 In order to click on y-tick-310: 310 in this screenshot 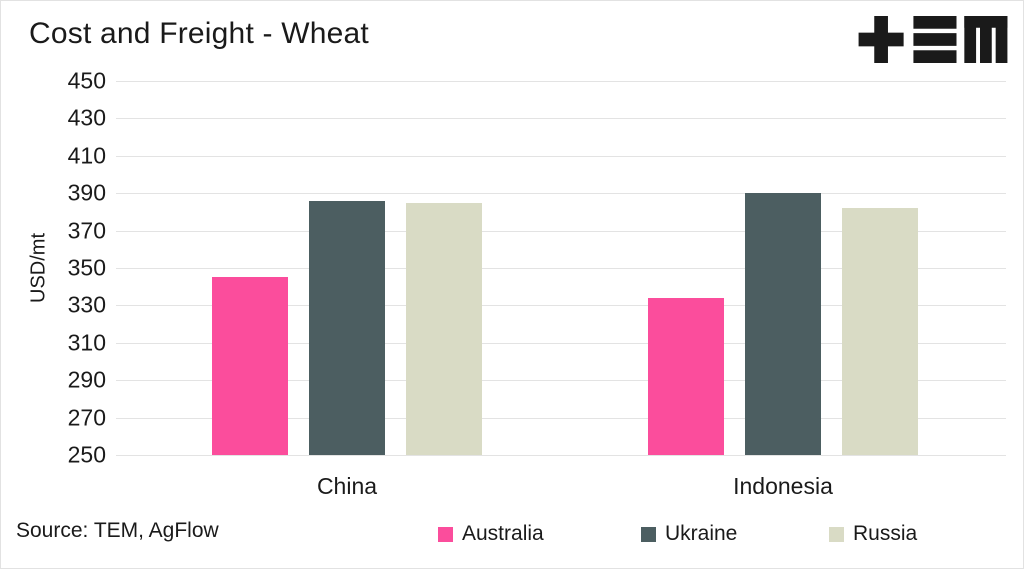, I will do `click(86, 342)`.